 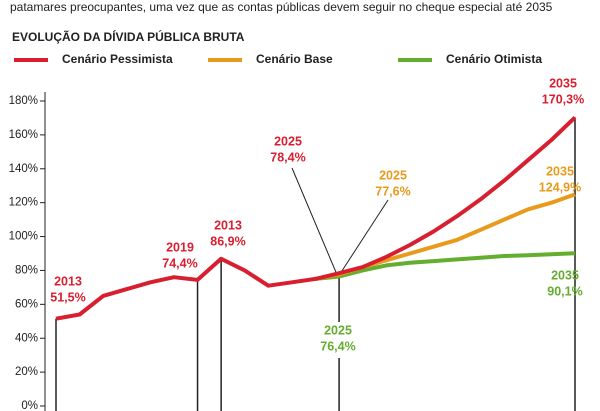 What do you see at coordinates (23, 135) in the screenshot?
I see `y-tick-label: 160%` at bounding box center [23, 135].